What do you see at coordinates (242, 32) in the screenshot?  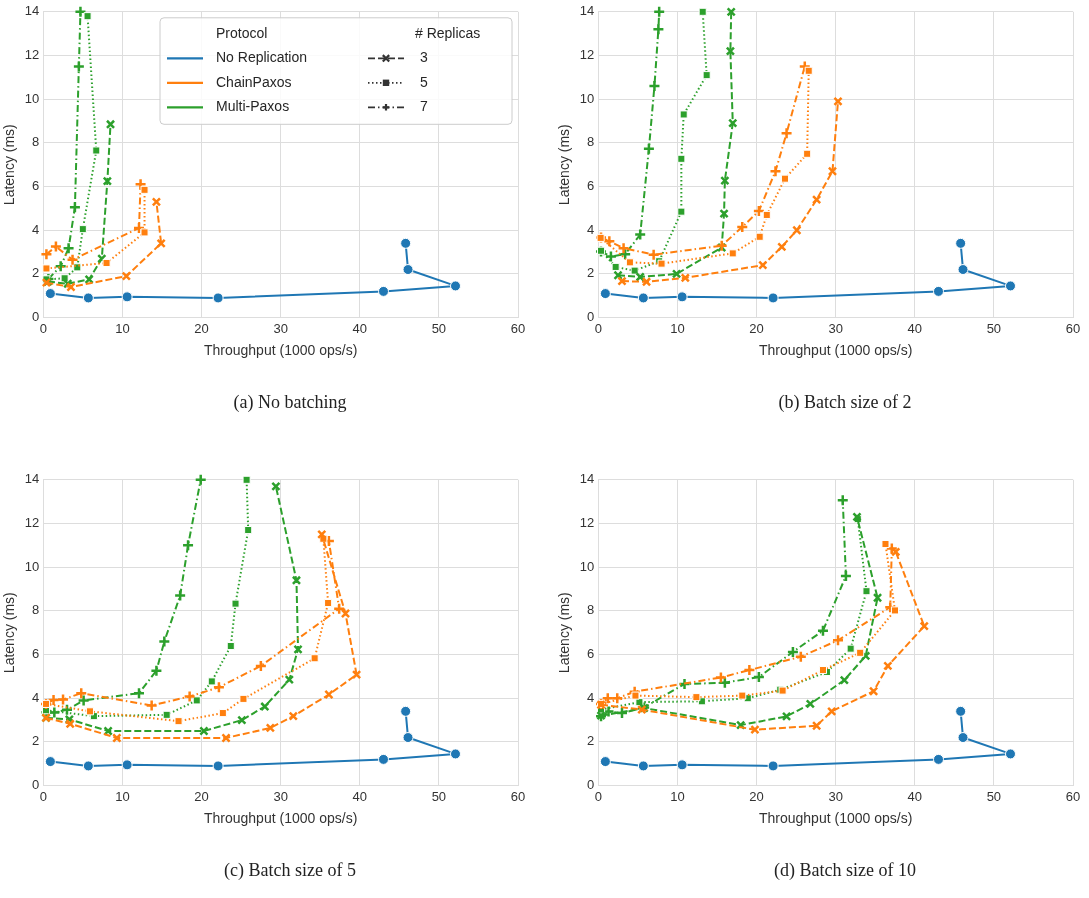 I see `legend-title: Protocol` at bounding box center [242, 32].